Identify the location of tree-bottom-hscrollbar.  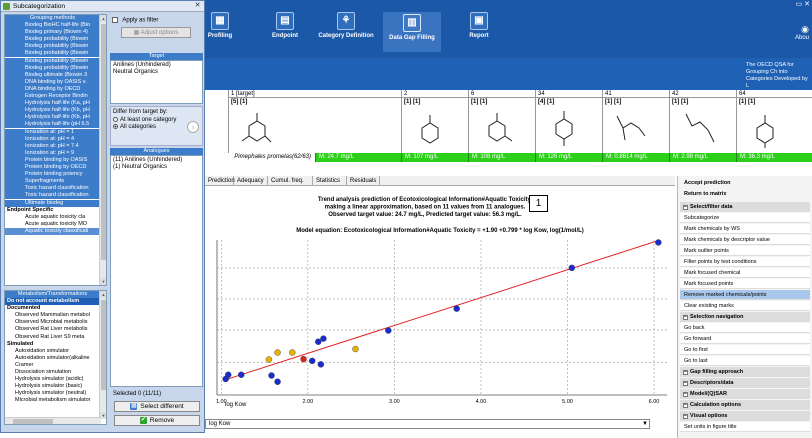
(53, 420).